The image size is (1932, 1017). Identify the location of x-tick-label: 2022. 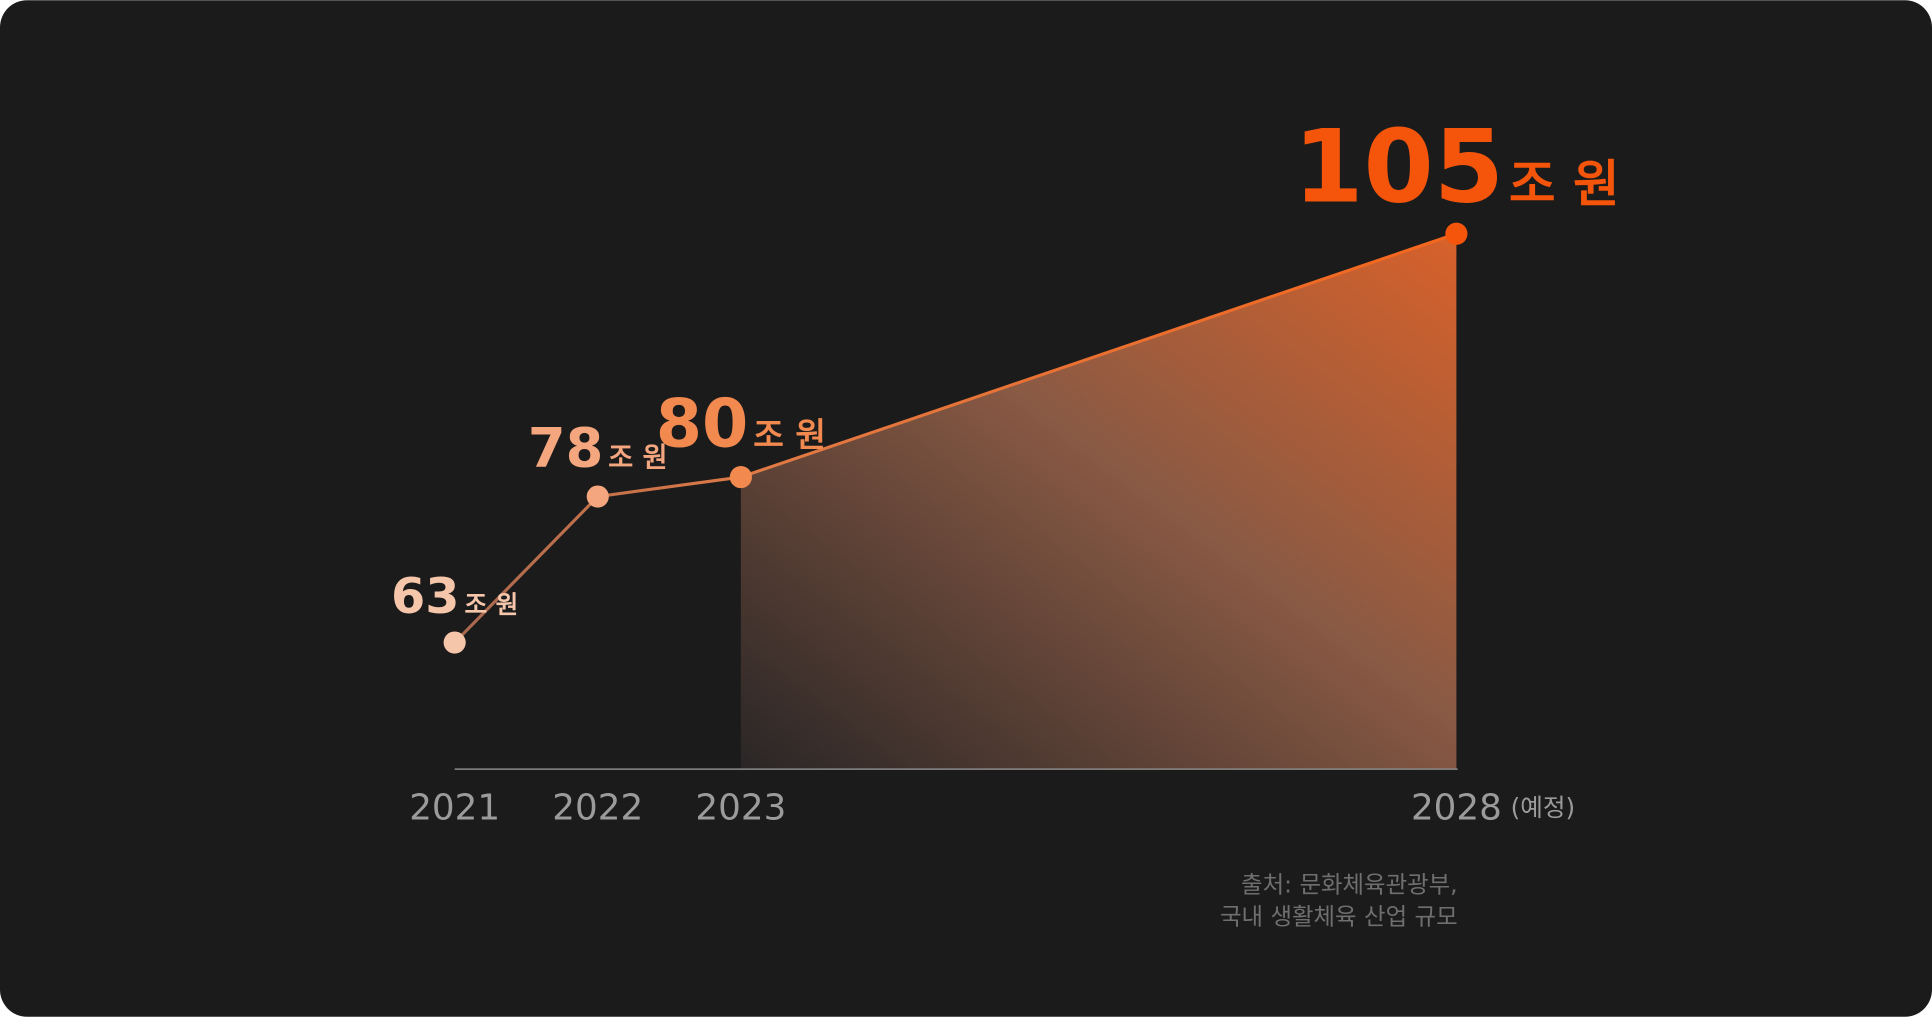
(597, 808).